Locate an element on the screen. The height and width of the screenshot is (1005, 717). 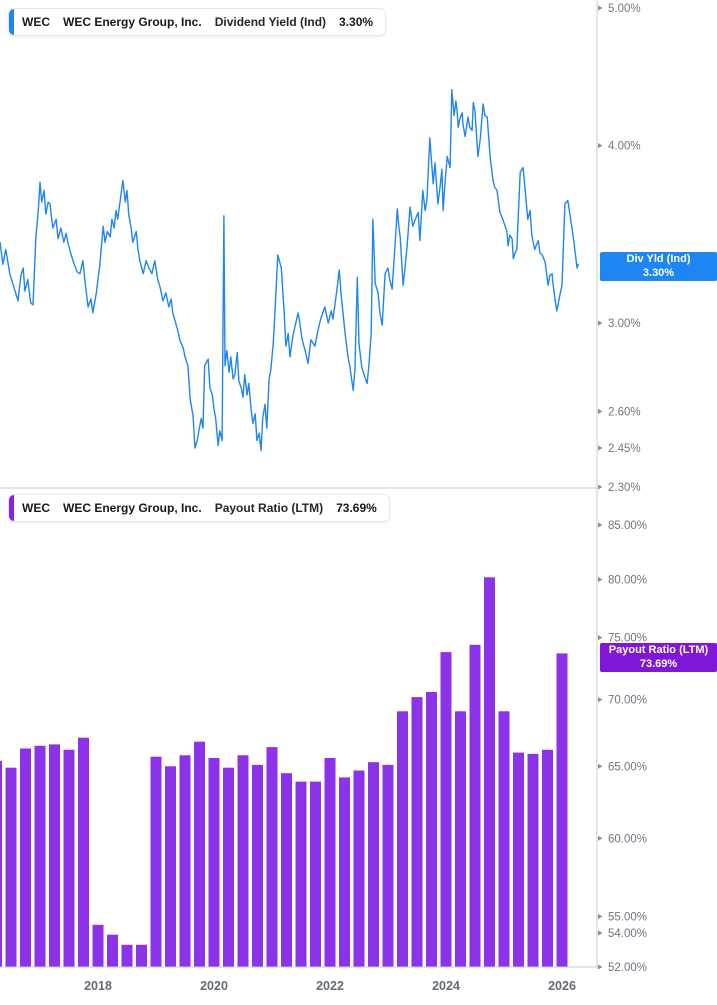
badge-label: Payout Ratio (LTM) is located at coordinates (658, 650).